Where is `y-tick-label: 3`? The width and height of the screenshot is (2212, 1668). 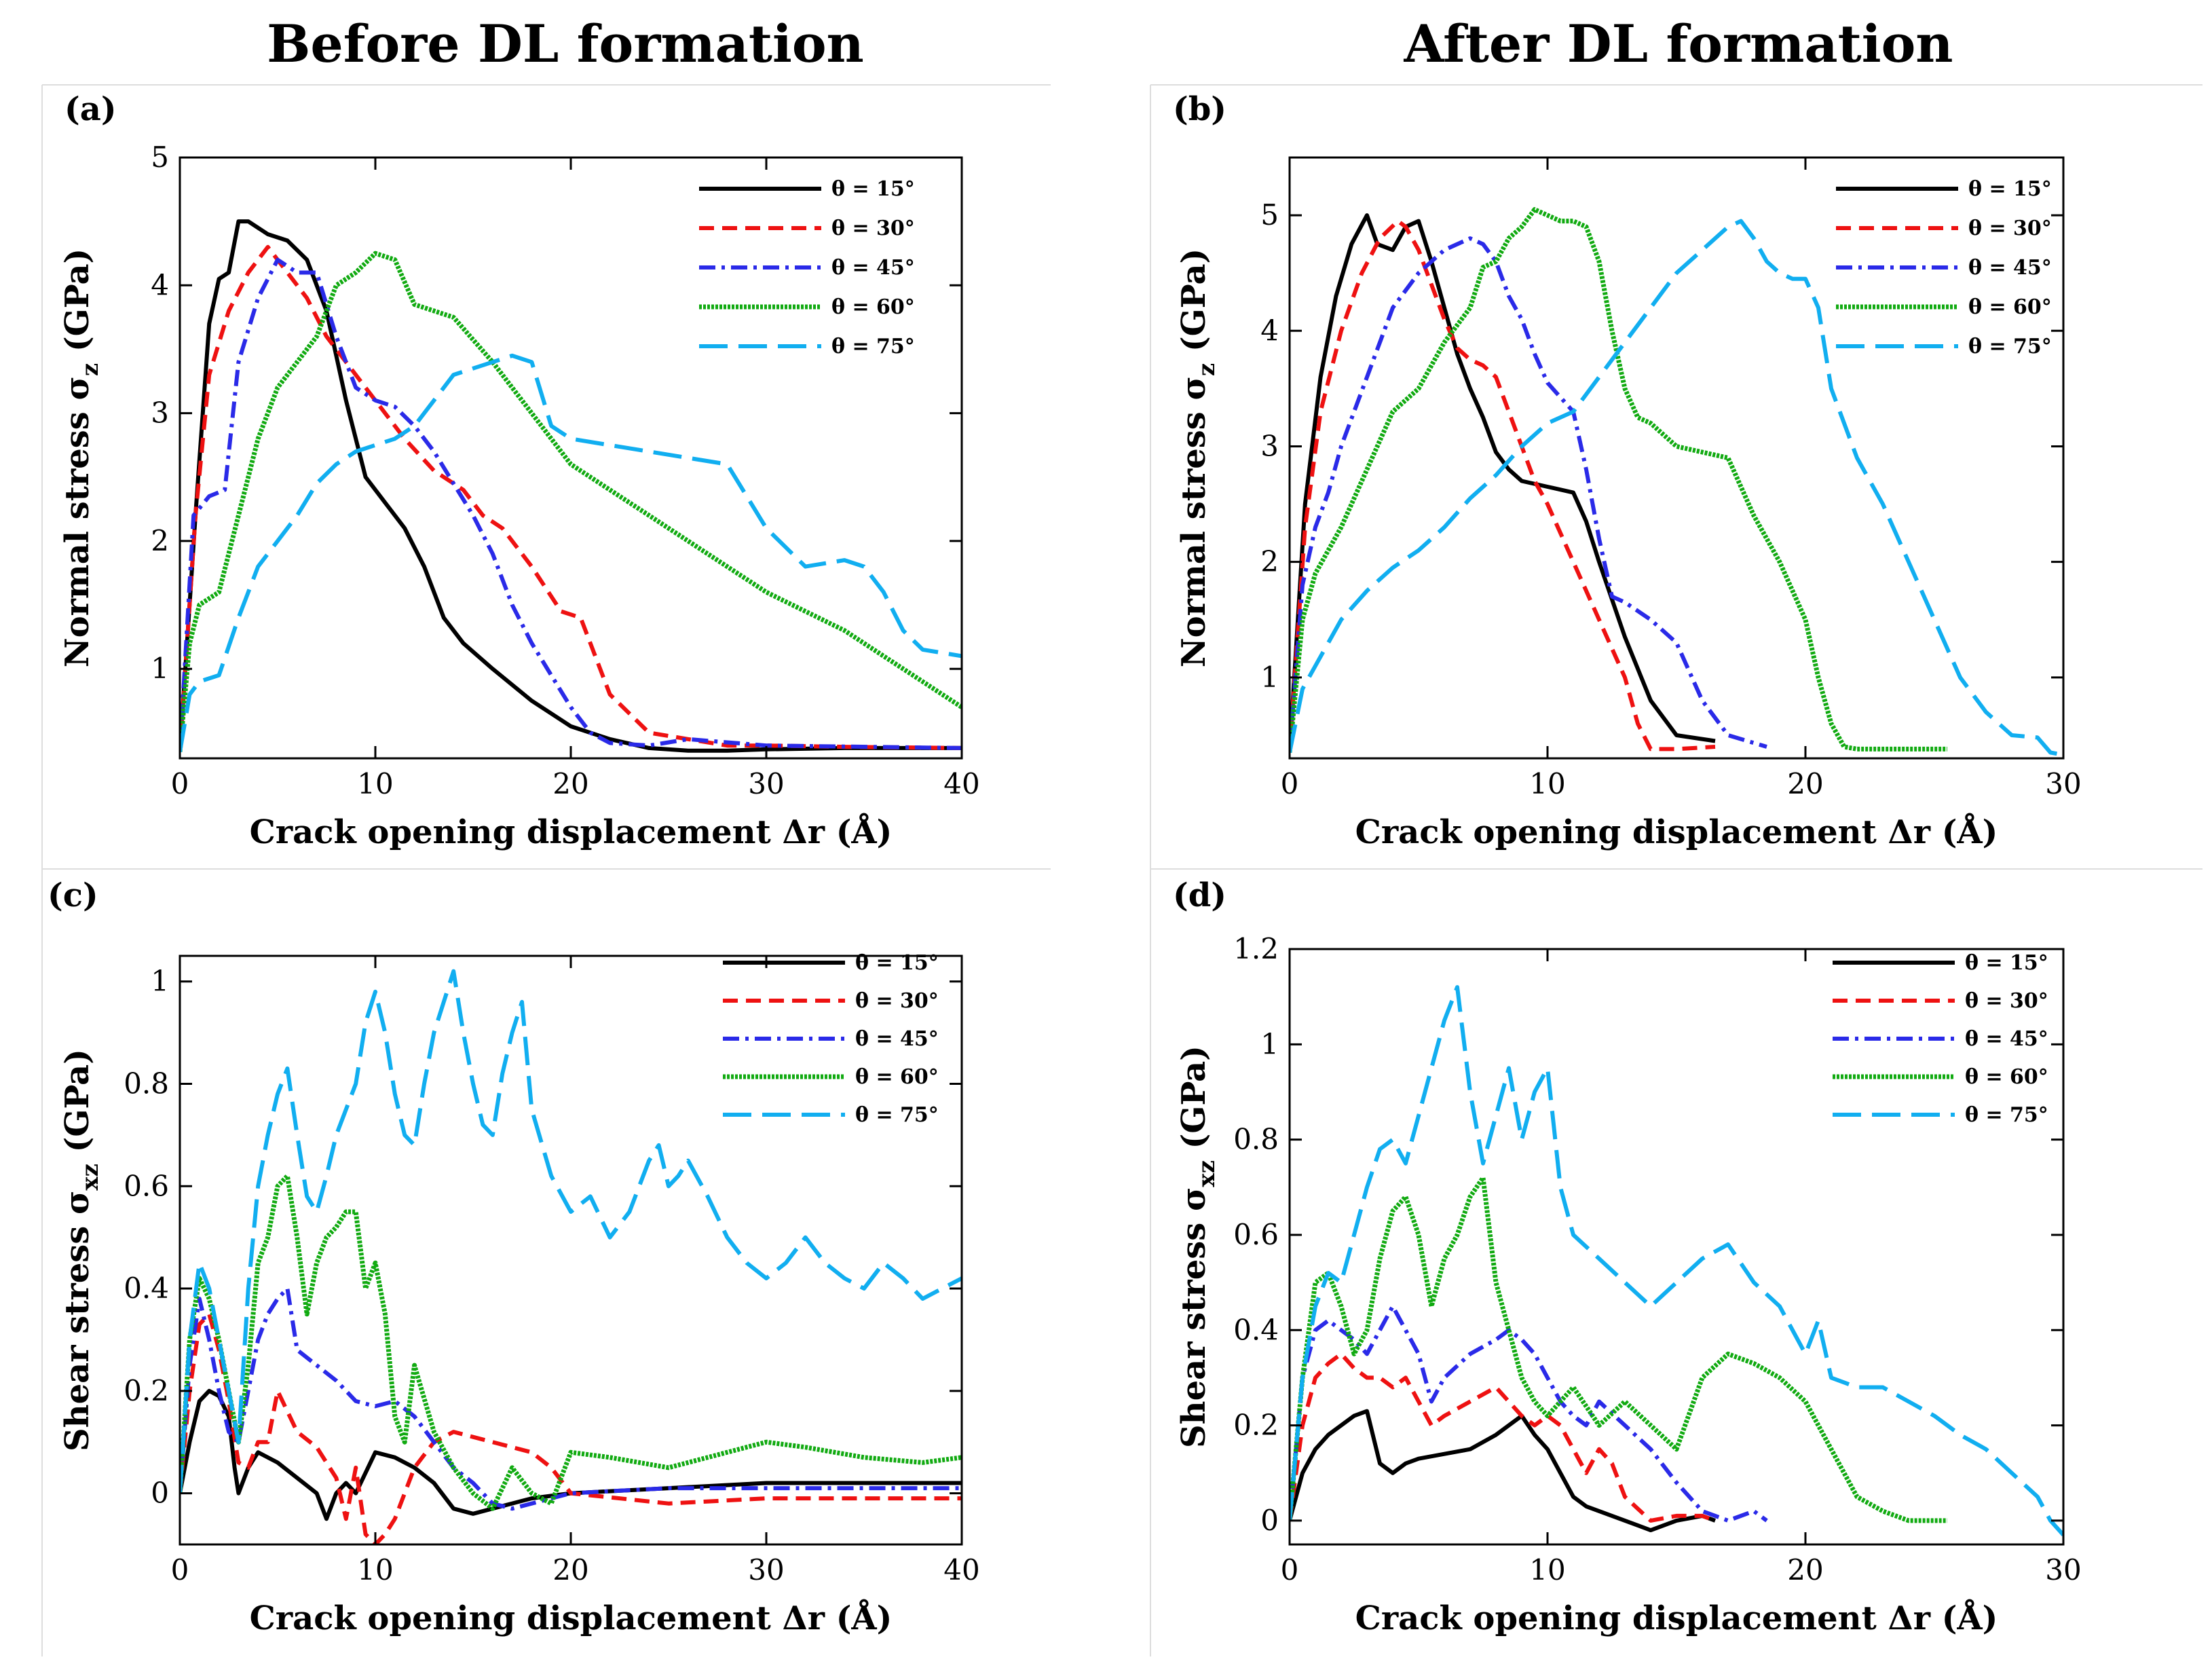
y-tick-label: 3 is located at coordinates (1269, 445).